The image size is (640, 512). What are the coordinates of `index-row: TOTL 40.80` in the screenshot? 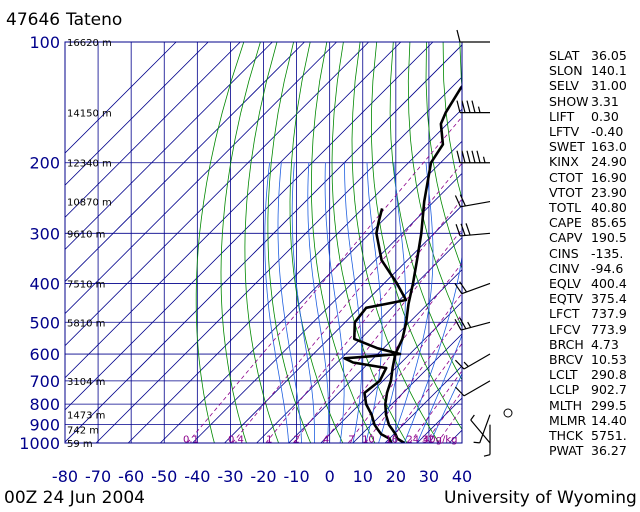 It's located at (593, 207).